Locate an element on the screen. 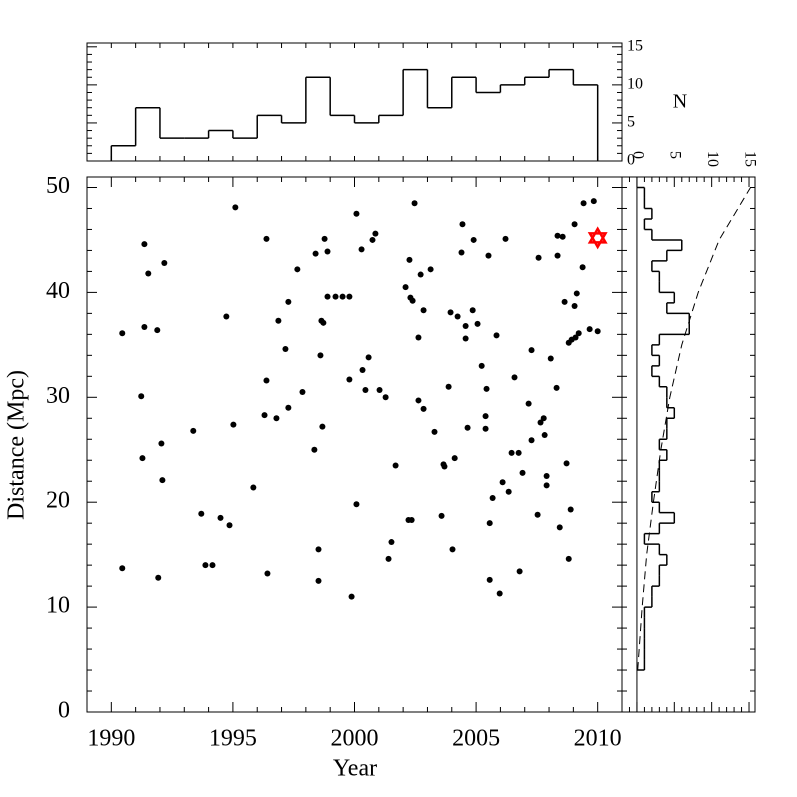 The image size is (797, 797). y-tick-label: 40 is located at coordinates (58, 291).